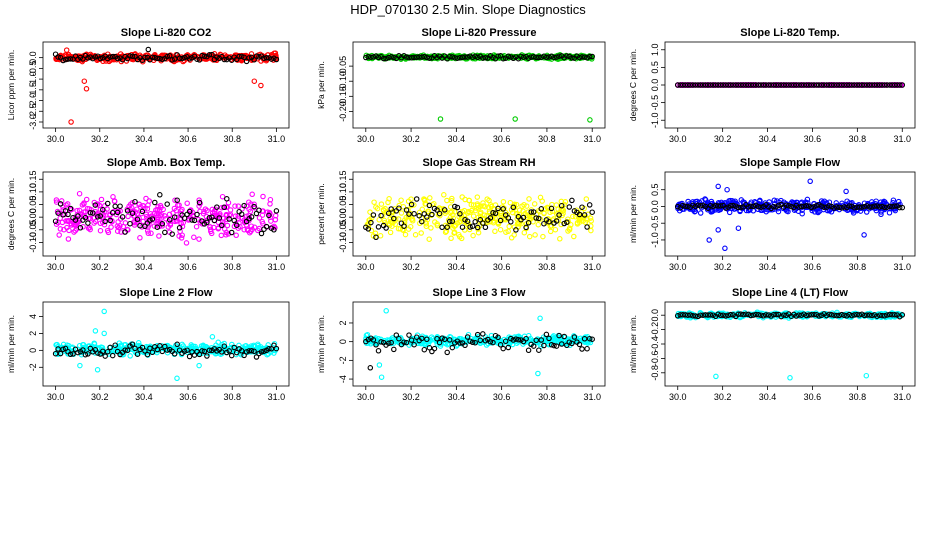 The width and height of the screenshot is (936, 540). Describe the element at coordinates (343, 242) in the screenshot. I see `y-tick-label: -0.10` at that location.